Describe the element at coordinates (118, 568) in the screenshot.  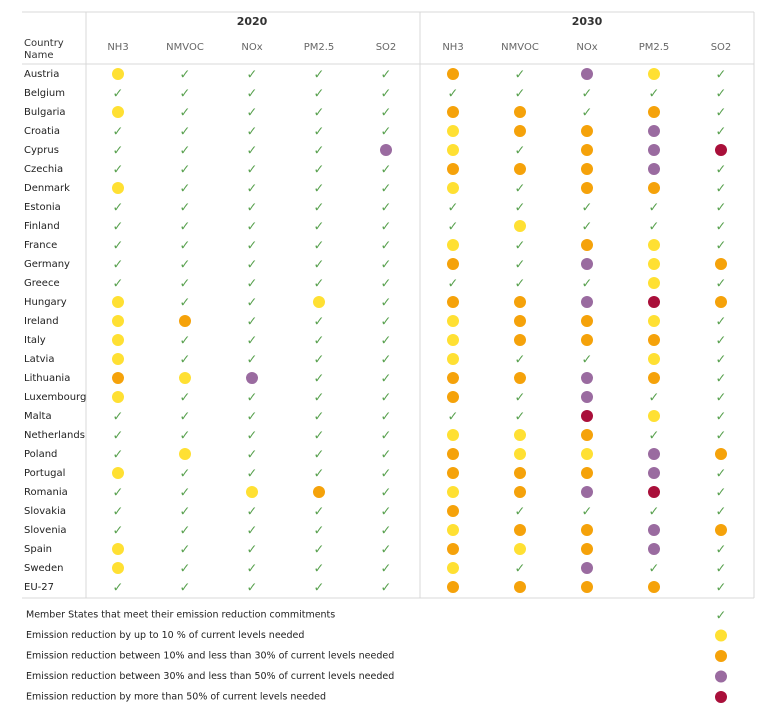
I see `cell-sweden-2020-nh3` at that location.